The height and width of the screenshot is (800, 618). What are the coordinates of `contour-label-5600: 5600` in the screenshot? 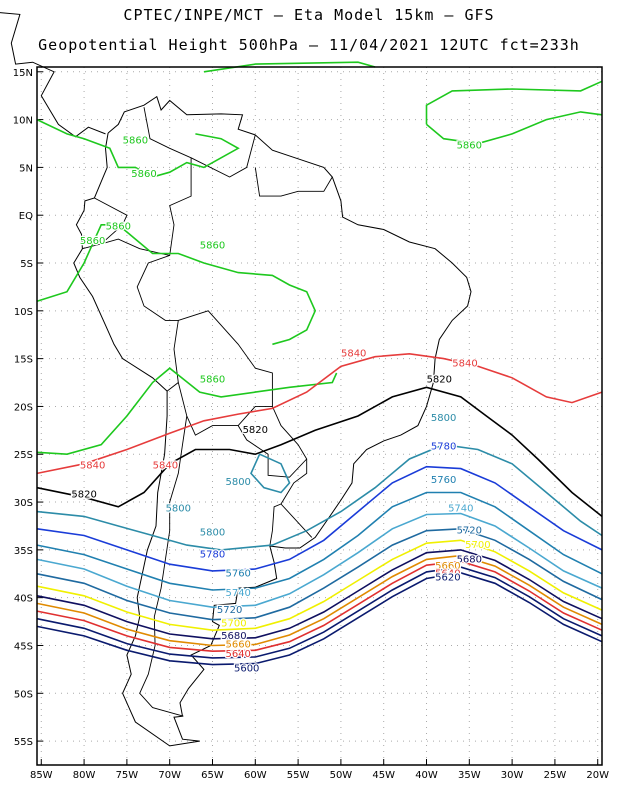 It's located at (246, 668).